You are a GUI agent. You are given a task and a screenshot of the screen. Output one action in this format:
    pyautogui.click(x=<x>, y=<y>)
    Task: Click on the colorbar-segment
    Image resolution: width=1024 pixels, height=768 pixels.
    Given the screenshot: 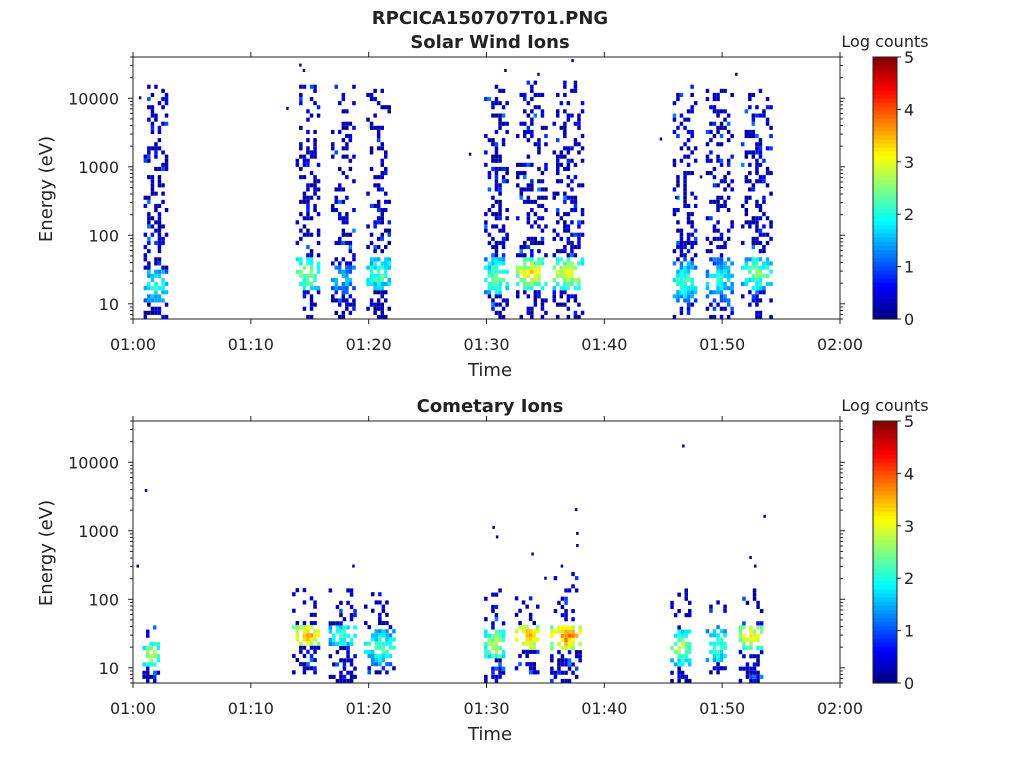 What is the action you would take?
    pyautogui.click(x=885, y=108)
    